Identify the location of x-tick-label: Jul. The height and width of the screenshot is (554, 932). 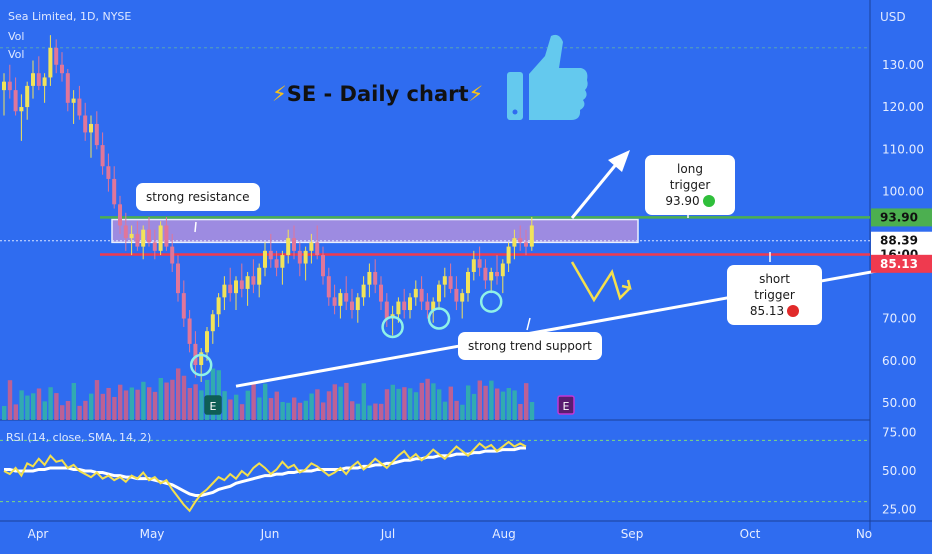
(387, 534).